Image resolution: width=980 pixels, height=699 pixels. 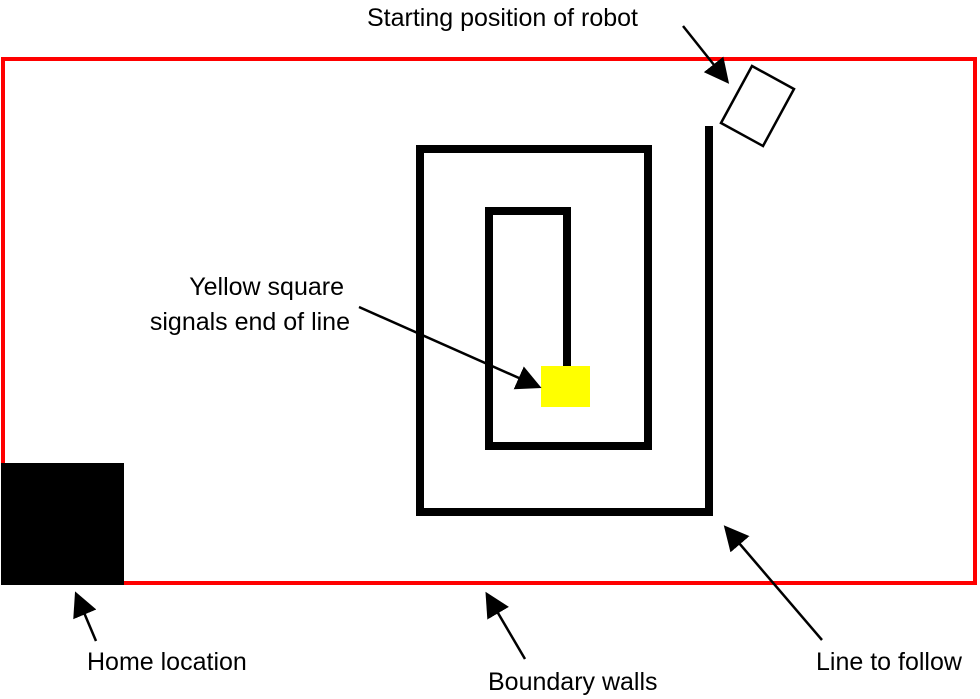 What do you see at coordinates (502, 18) in the screenshot?
I see `label-starting-position: Starting position of robot` at bounding box center [502, 18].